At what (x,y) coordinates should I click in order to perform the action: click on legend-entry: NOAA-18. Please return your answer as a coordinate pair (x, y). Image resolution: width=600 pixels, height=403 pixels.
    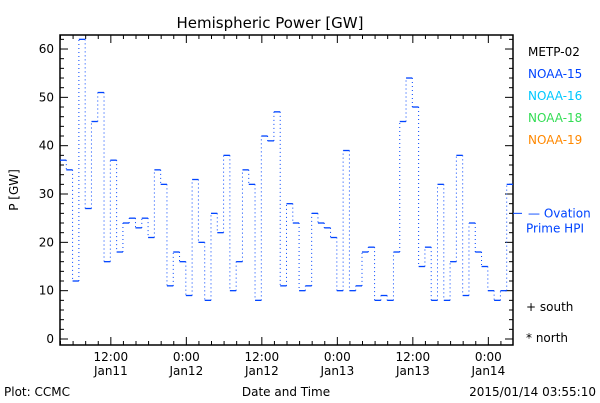
    Looking at the image, I should click on (555, 118).